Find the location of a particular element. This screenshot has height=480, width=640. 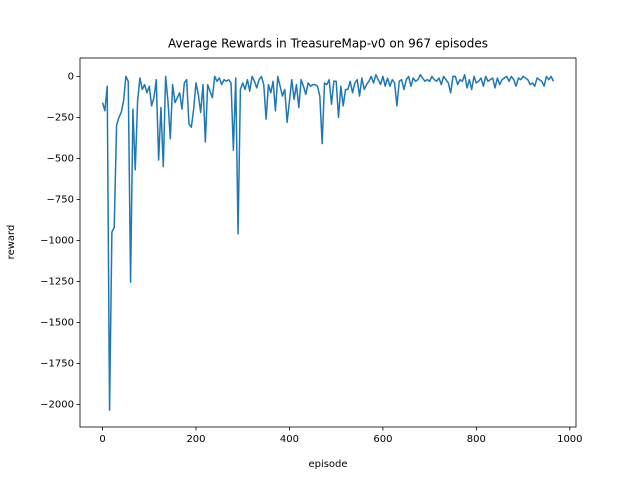

x-axis-label: episode is located at coordinates (327, 464).